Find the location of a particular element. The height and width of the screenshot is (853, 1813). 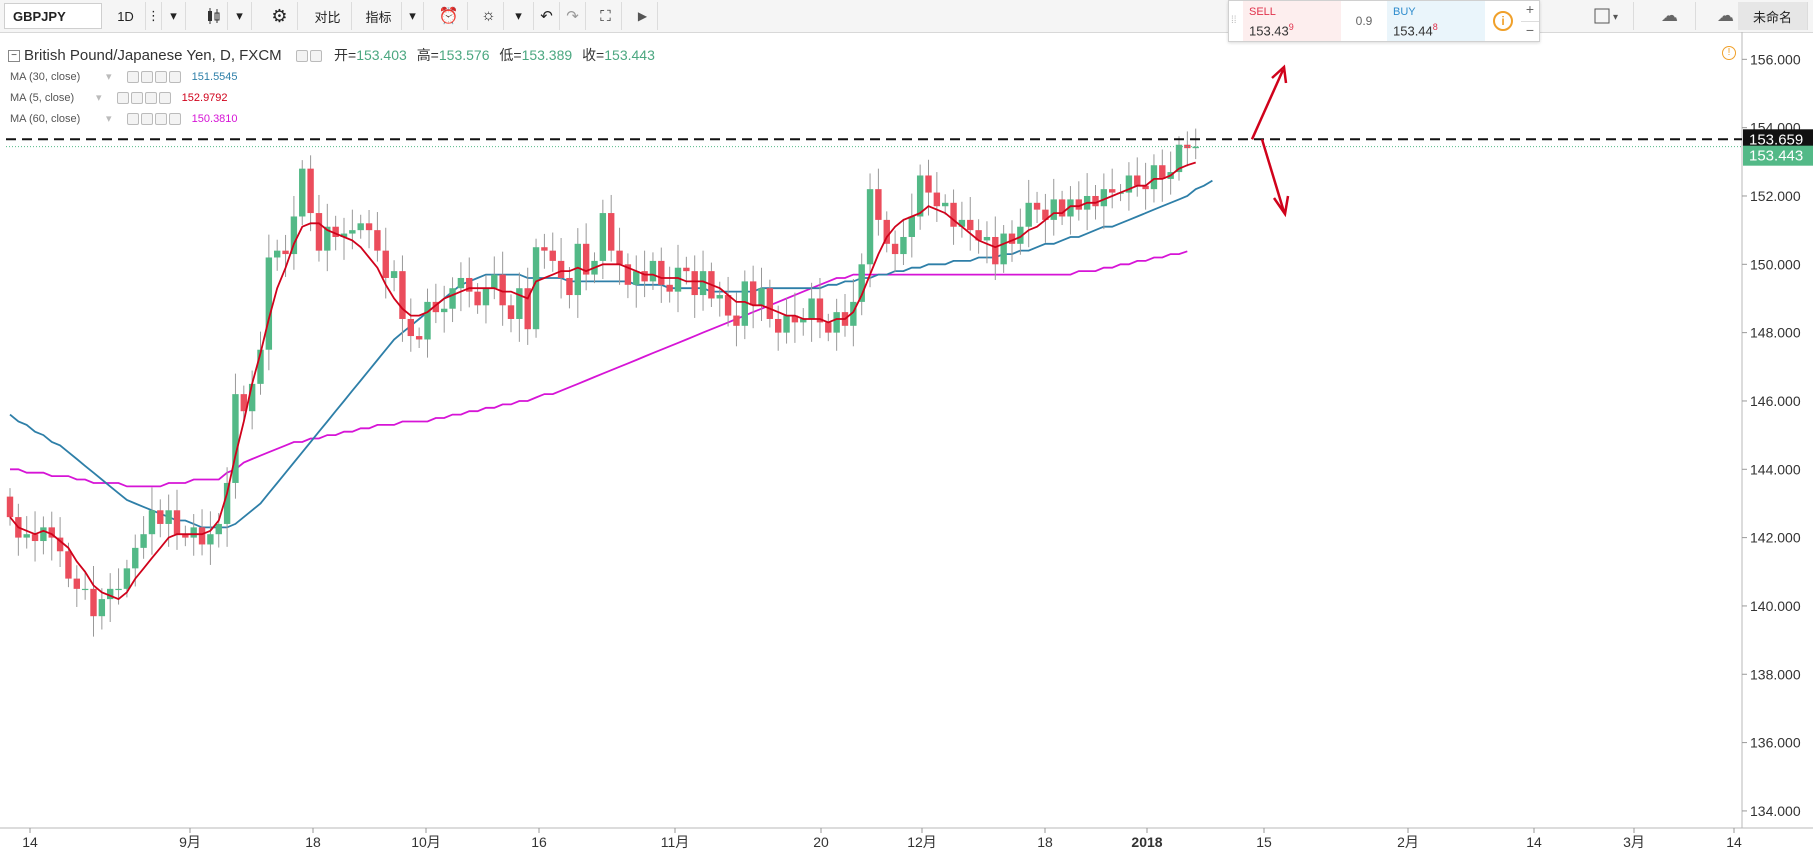

interval-button: 1D is located at coordinates (126, 16).